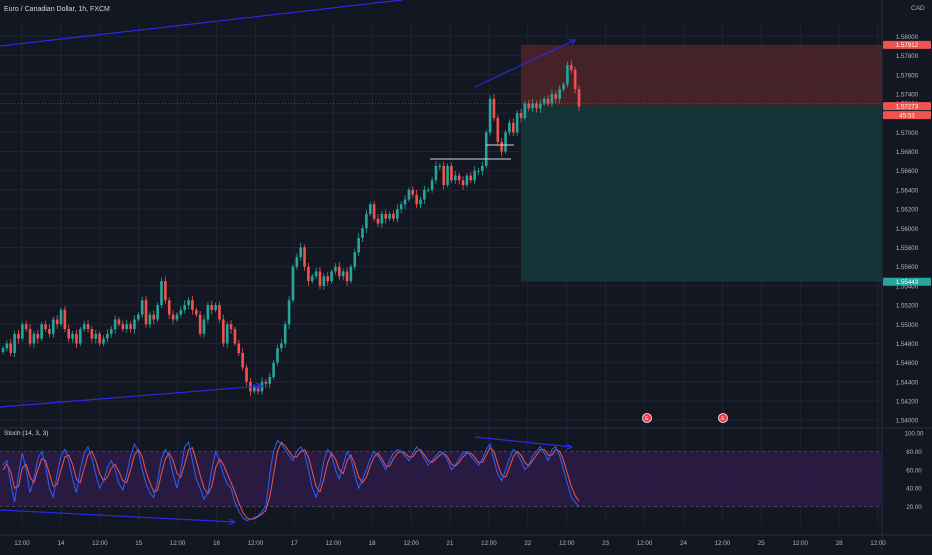  I want to click on stoch-band, so click(441, 479).